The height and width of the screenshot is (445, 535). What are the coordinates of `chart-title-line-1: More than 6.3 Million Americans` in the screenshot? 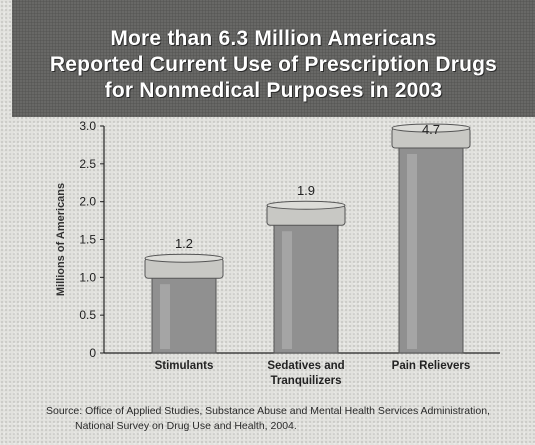 It's located at (273, 38).